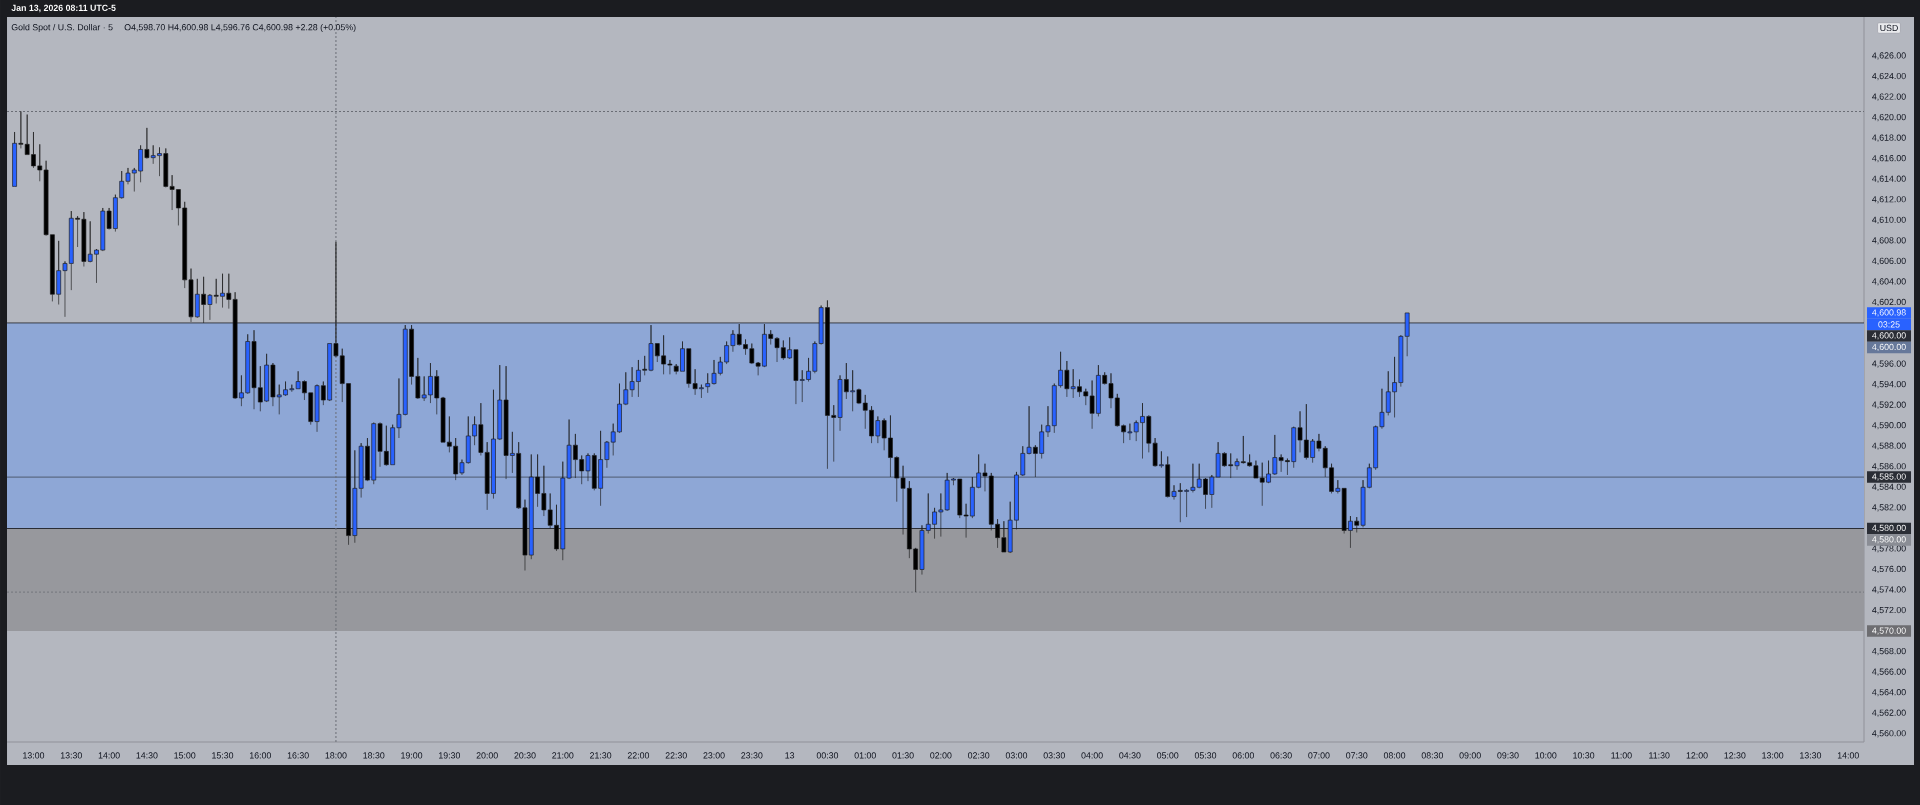 Image resolution: width=1920 pixels, height=805 pixels. I want to click on text: O4,598.70 H4,600.98 L4,596.76 C4,600.98 +2.28 (+0.05%), so click(240, 28).